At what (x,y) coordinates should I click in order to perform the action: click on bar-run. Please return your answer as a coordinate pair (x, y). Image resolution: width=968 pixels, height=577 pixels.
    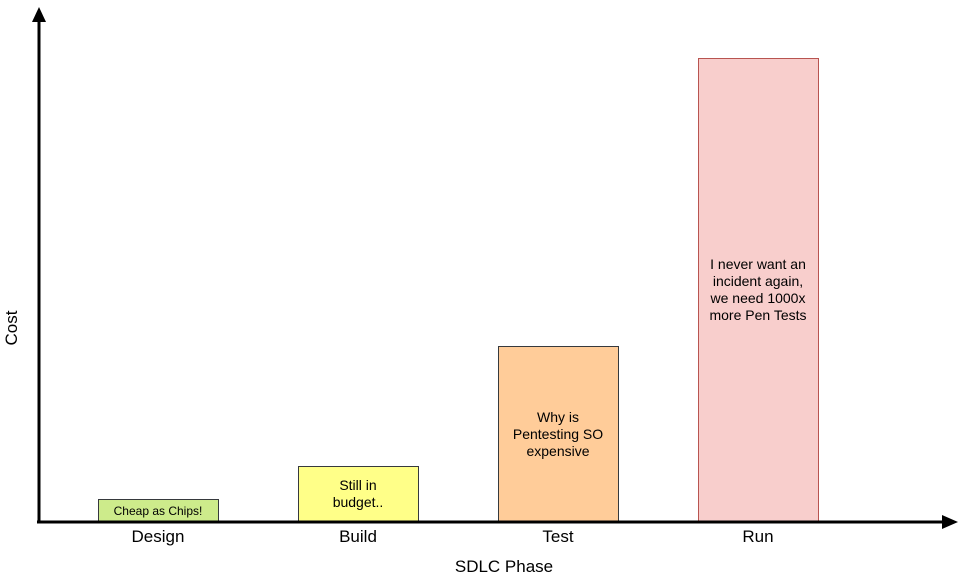
    Looking at the image, I should click on (758, 290).